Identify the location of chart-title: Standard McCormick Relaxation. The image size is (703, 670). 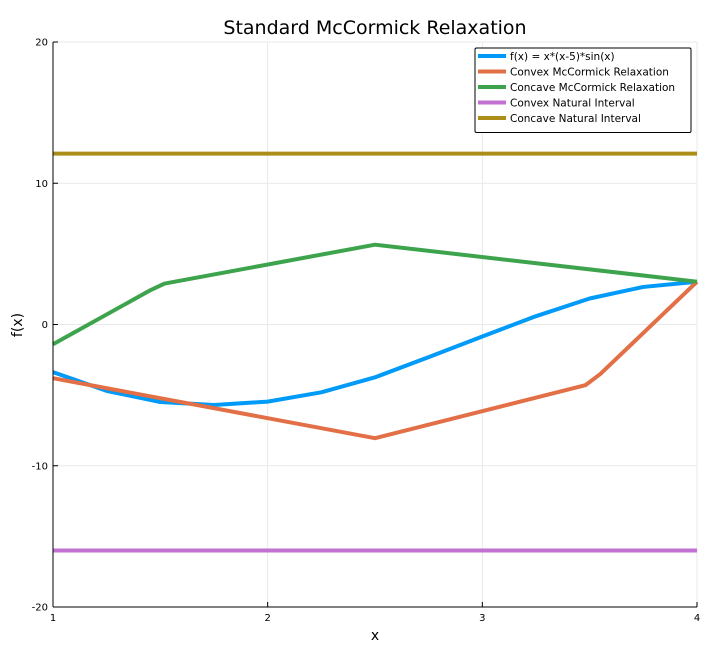
(374, 28).